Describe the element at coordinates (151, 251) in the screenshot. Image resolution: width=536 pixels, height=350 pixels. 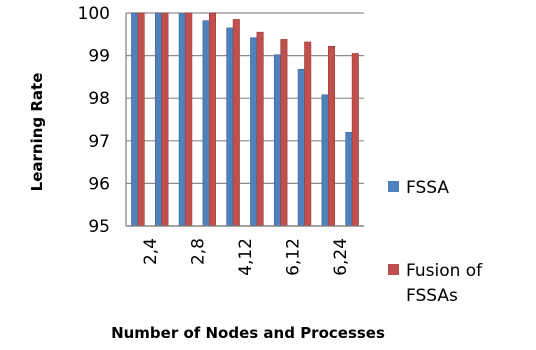
I see `x-tick-label: 2,4` at that location.